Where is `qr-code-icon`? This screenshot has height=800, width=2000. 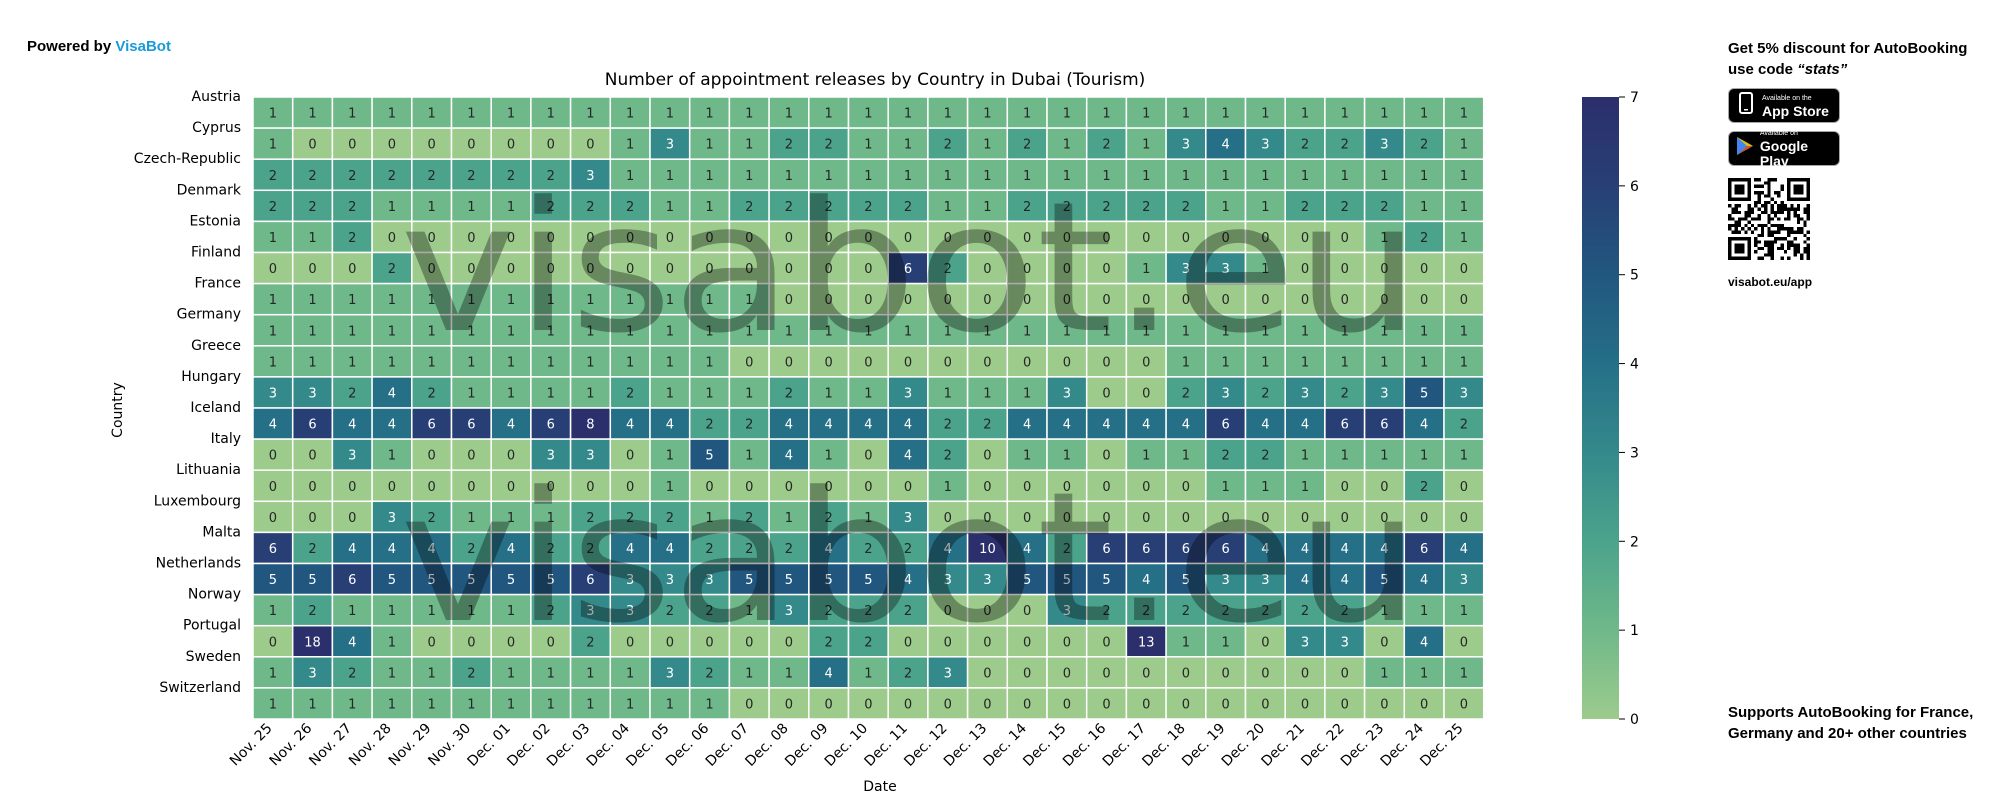
qr-code-icon is located at coordinates (1769, 219).